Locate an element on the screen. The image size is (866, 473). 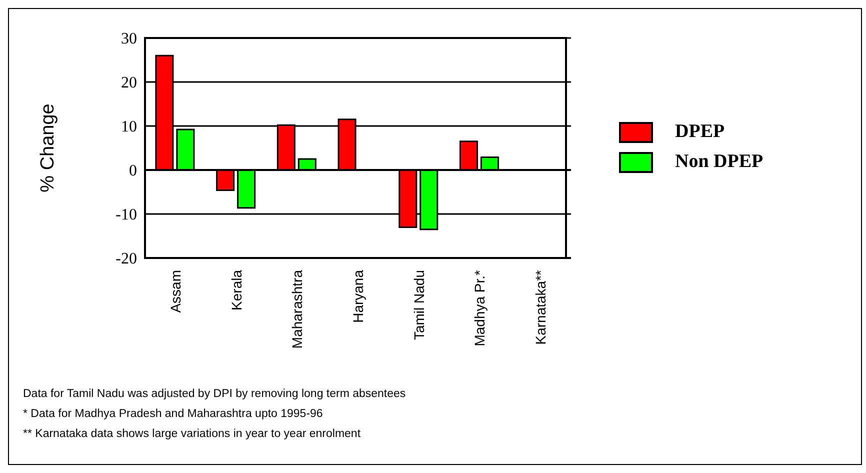
y-axis-title: % Change is located at coordinates (48, 148).